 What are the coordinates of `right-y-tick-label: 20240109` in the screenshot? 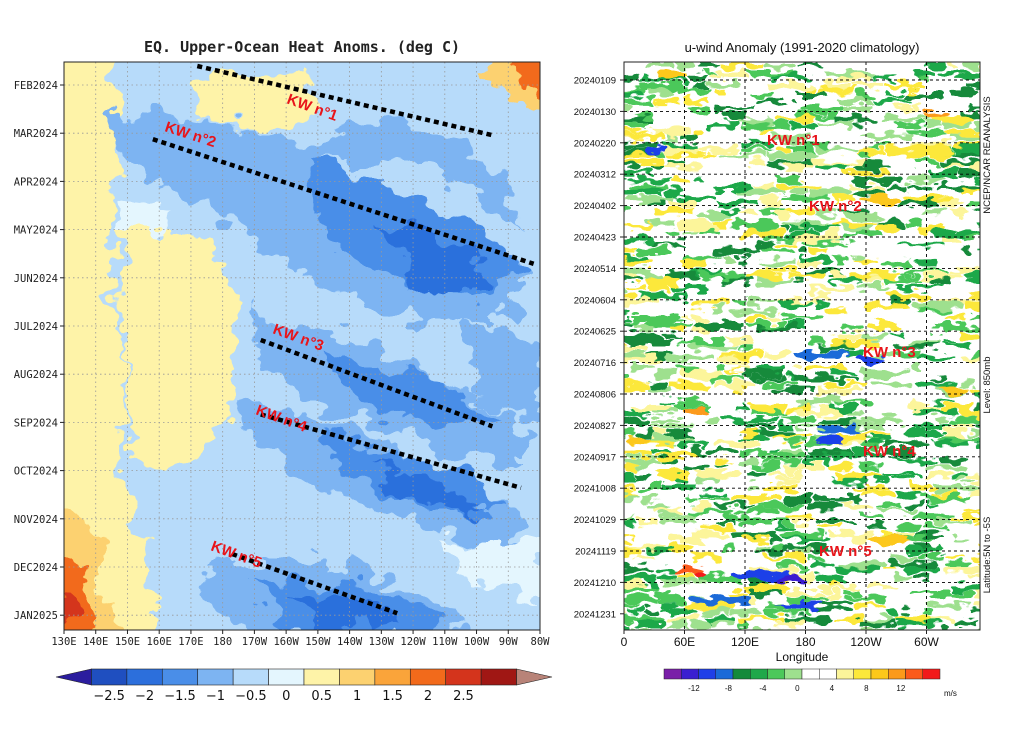 It's located at (595, 81).